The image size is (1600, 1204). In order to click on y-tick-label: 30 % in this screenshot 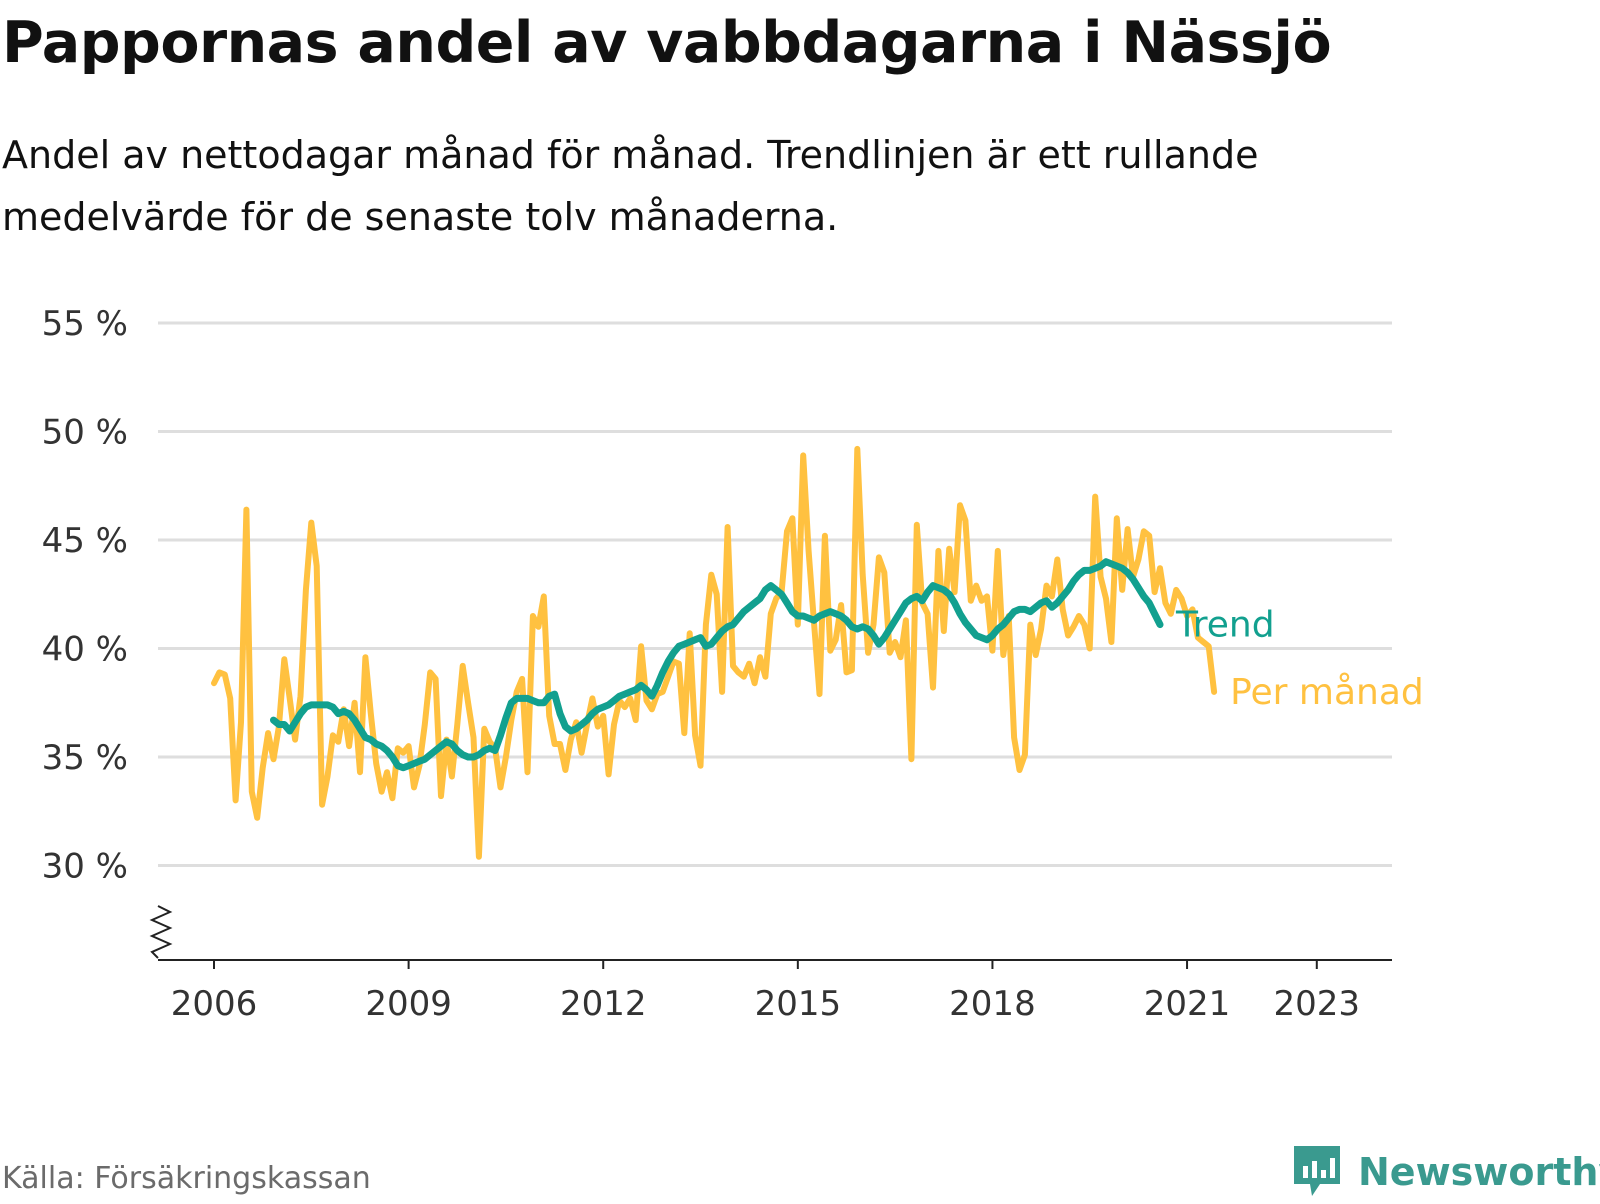, I will do `click(85, 867)`.